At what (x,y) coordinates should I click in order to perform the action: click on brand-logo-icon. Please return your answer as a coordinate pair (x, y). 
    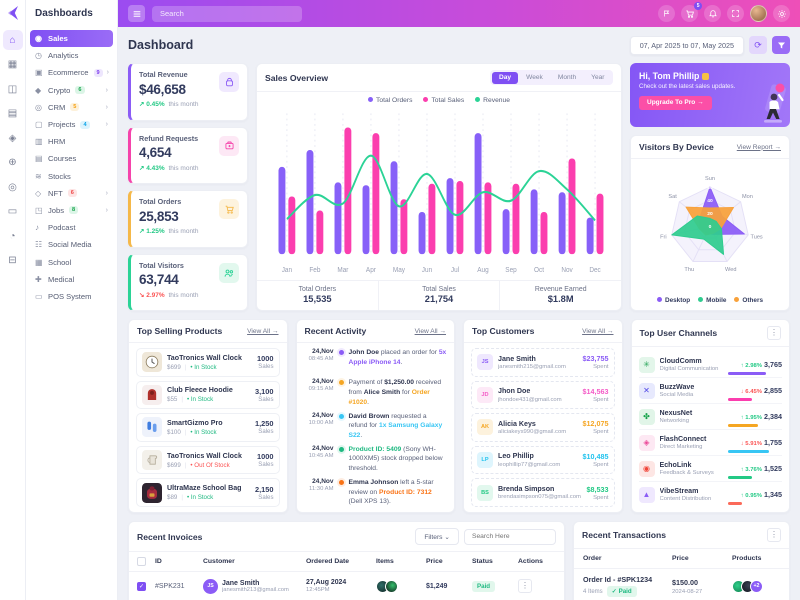
    Looking at the image, I should click on (13, 13).